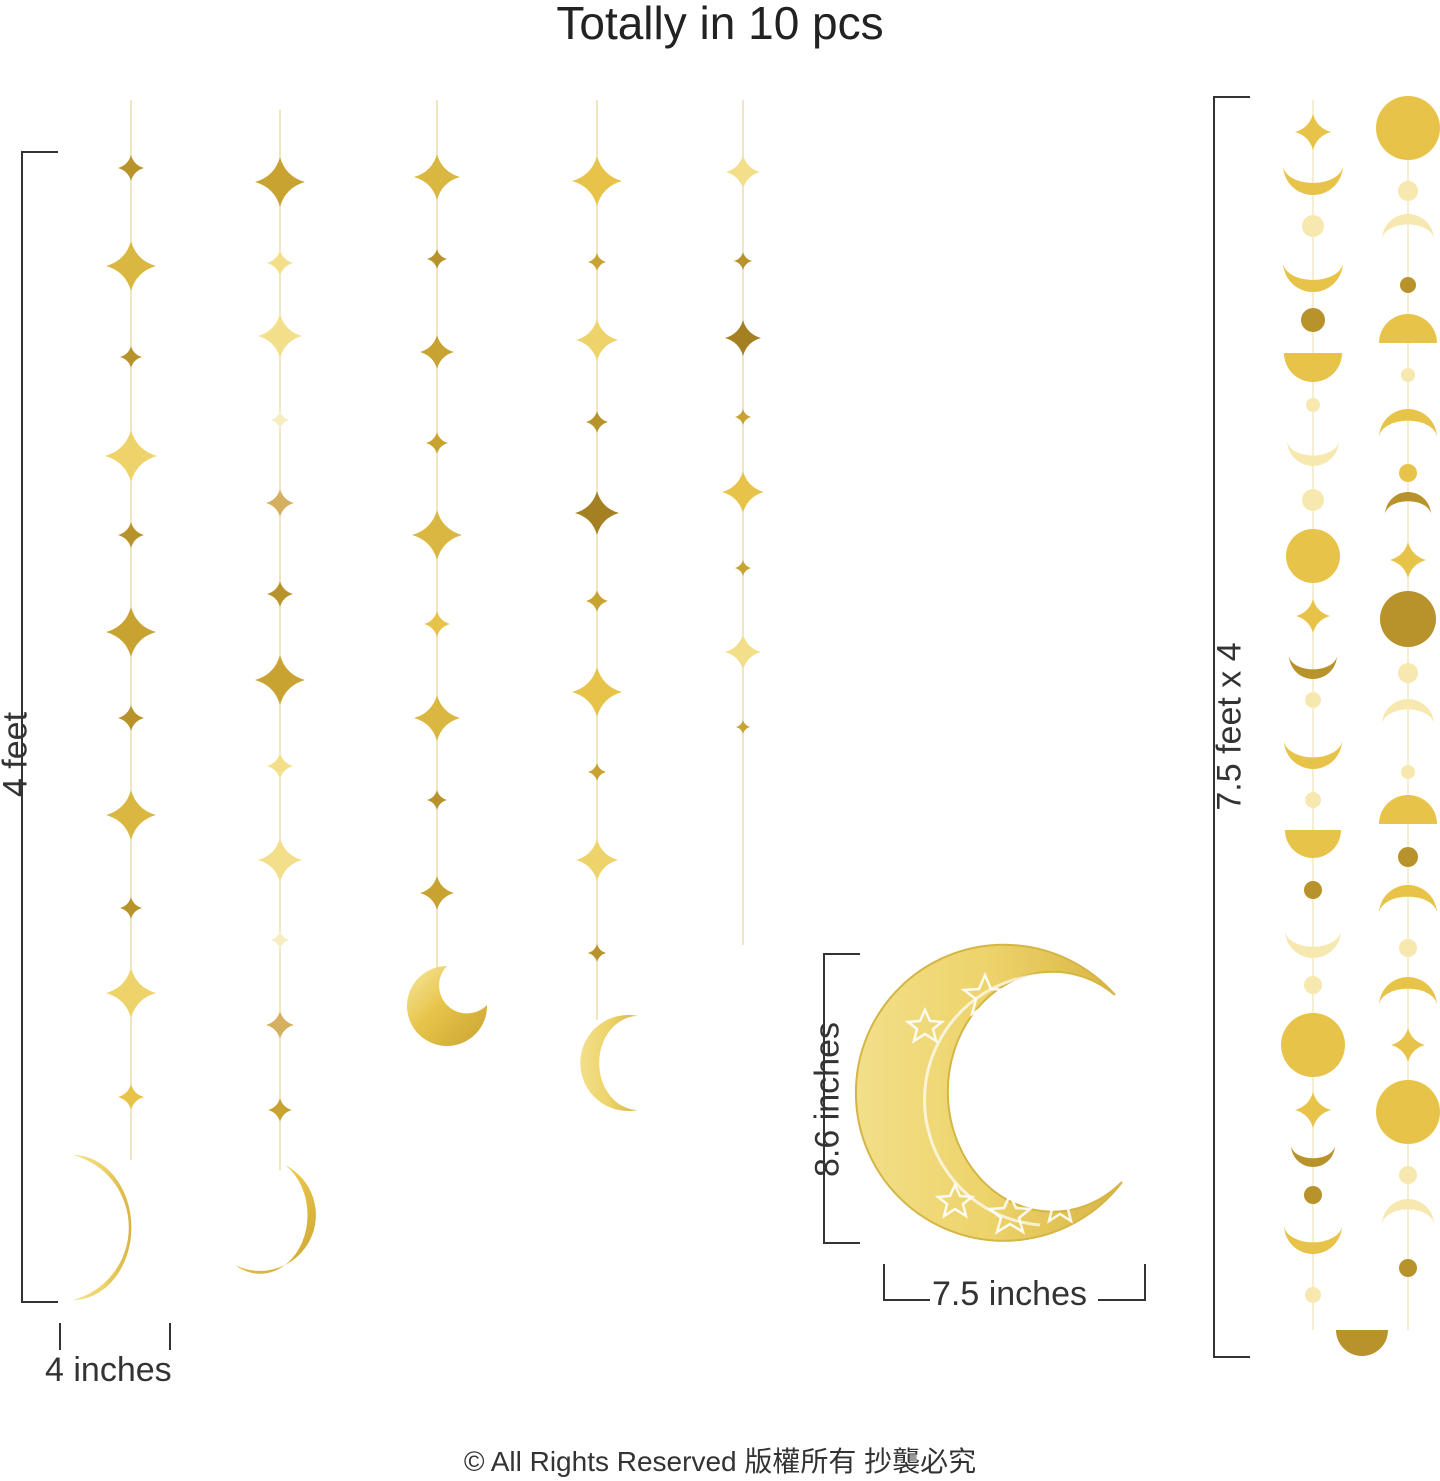  Describe the element at coordinates (108, 1370) in the screenshot. I see `dimension-4-inches: 4 inches` at that location.